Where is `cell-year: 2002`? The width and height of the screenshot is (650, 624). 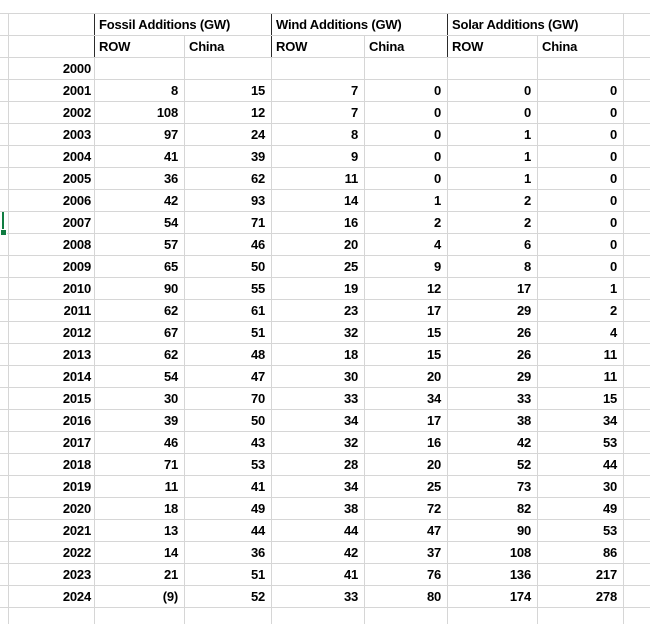 cell-year: 2002 is located at coordinates (52, 112).